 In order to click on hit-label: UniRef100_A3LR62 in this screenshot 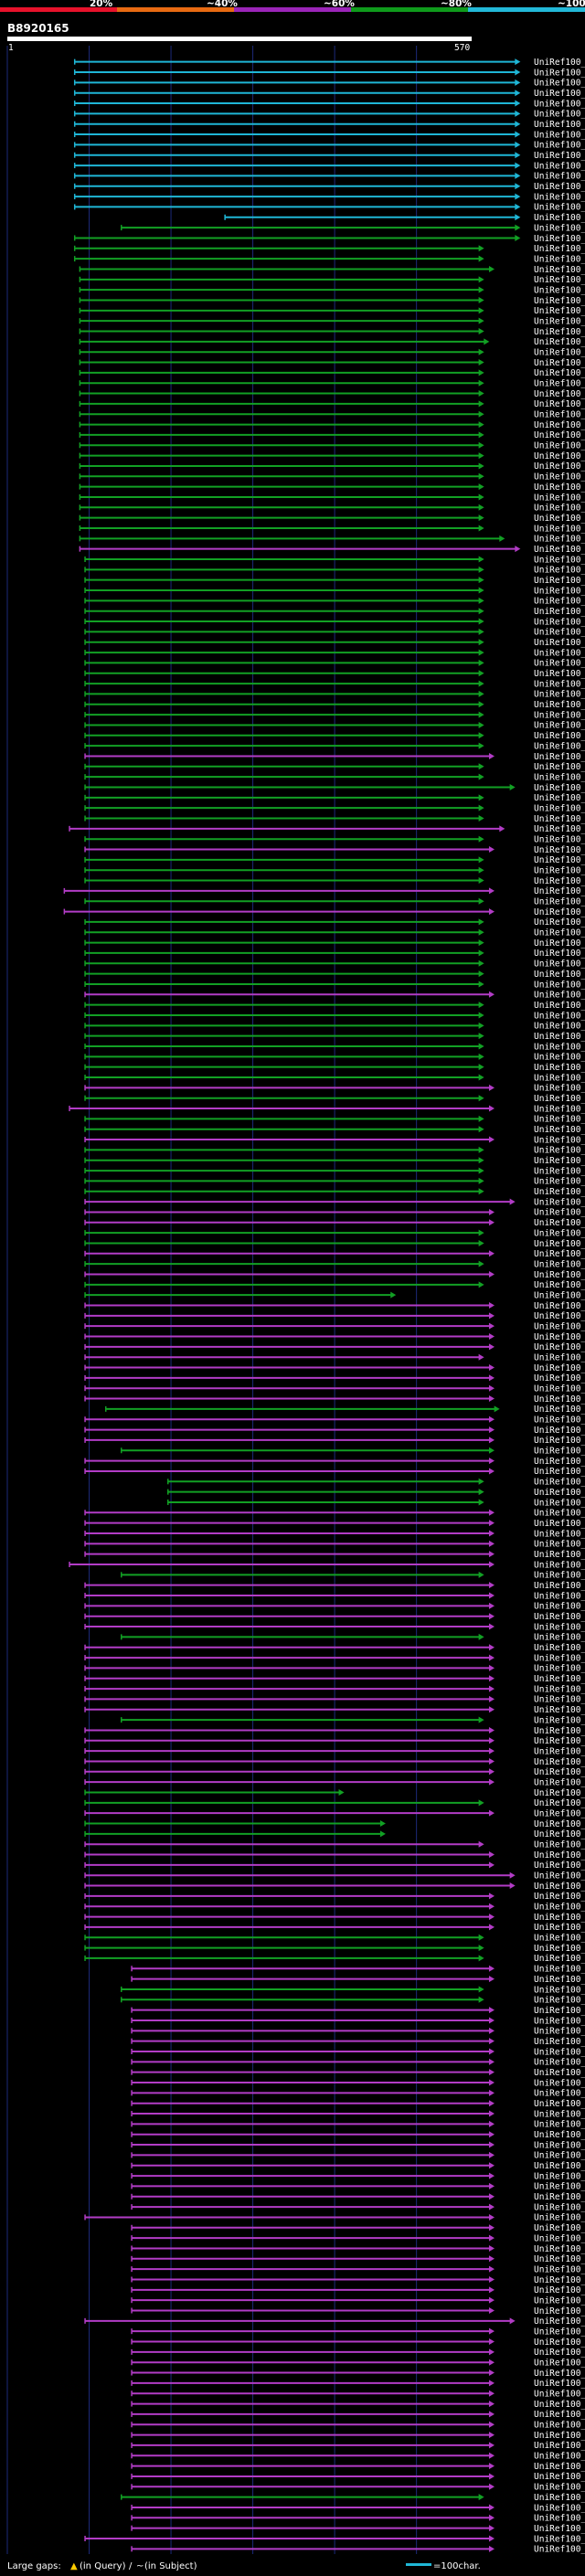, I will do `click(560, 1897)`.